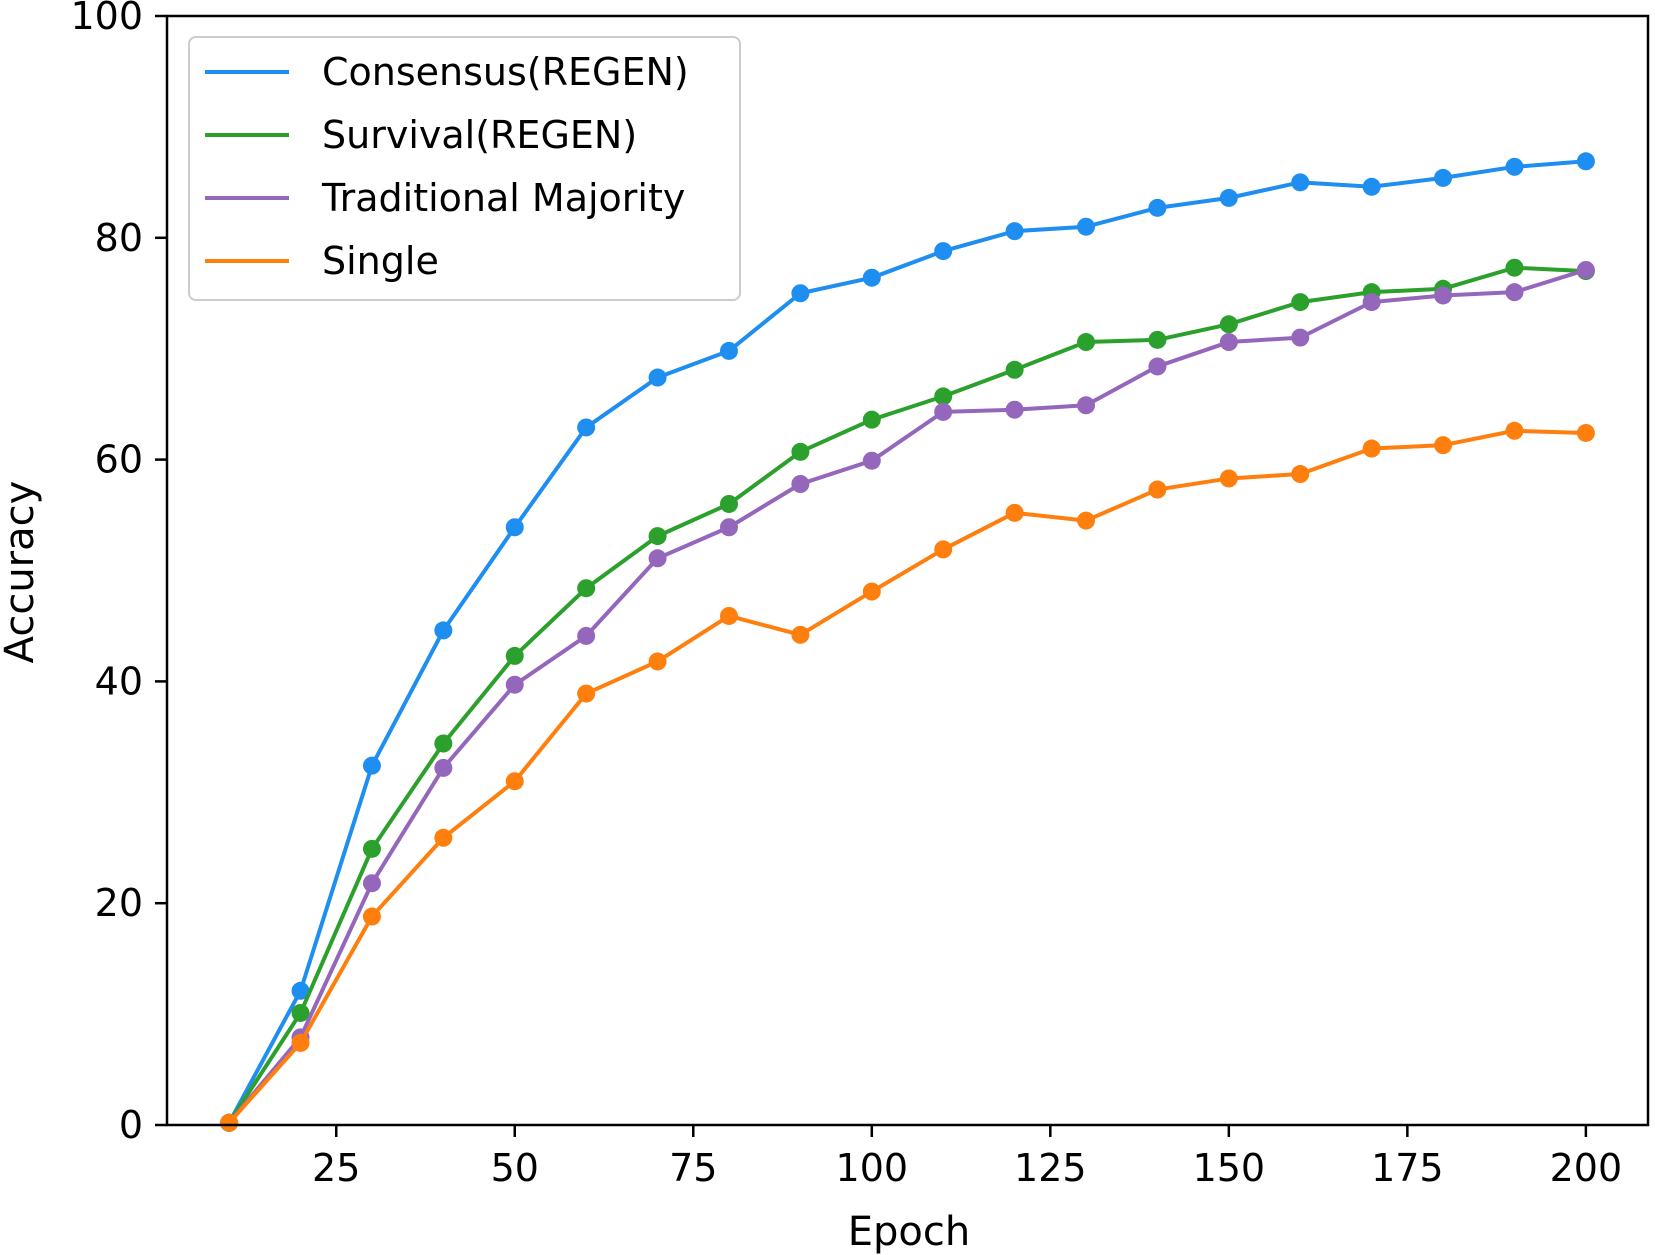 This screenshot has width=1655, height=1255. I want to click on legend-label: Traditional Majority, so click(503, 198).